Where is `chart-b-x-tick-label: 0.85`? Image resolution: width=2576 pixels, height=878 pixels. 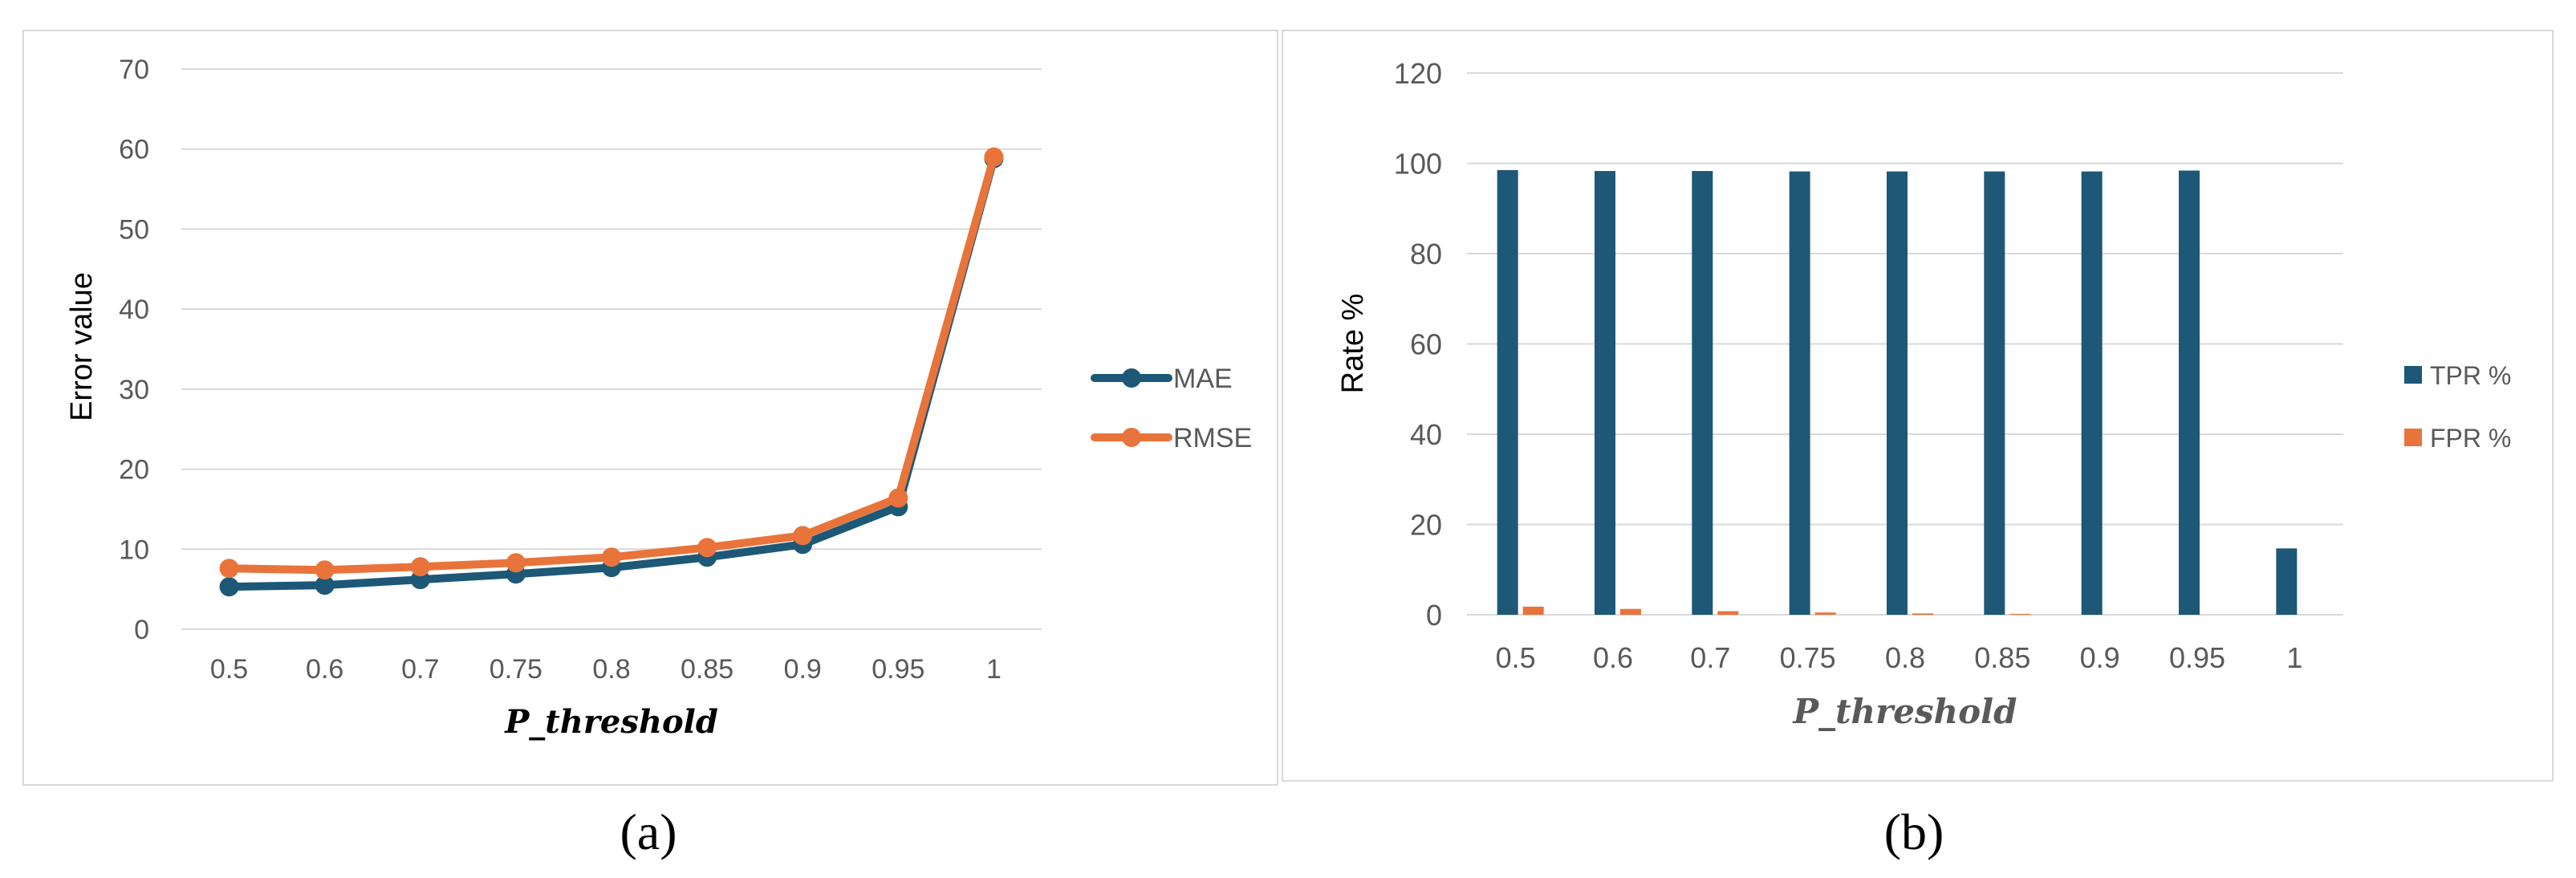 chart-b-x-tick-label: 0.85 is located at coordinates (2002, 657).